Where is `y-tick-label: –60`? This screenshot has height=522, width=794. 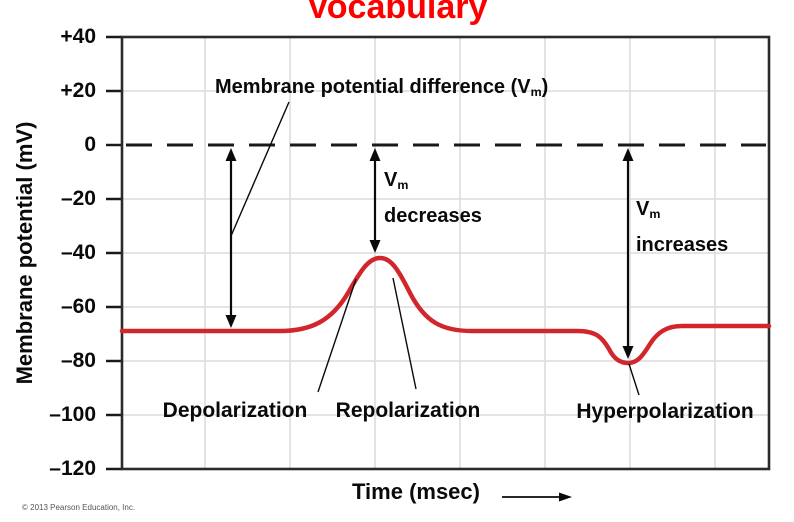 y-tick-label: –60 is located at coordinates (78, 306).